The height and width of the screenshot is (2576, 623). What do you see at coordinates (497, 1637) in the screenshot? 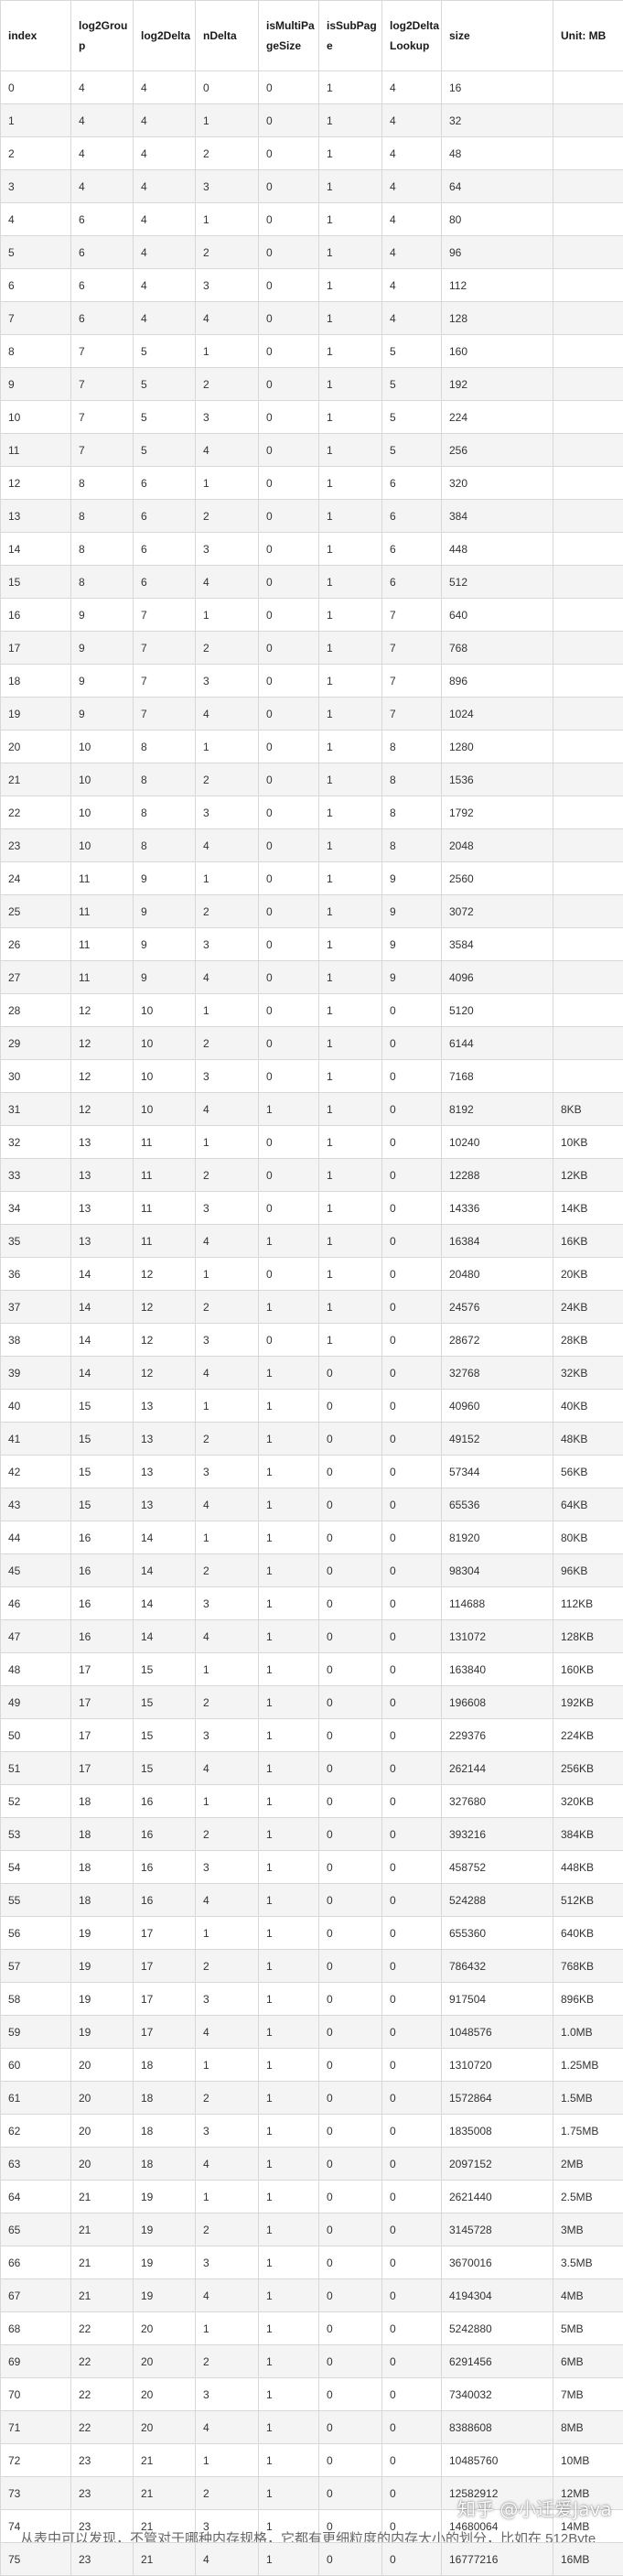
I see `table-cell: 131072` at bounding box center [497, 1637].